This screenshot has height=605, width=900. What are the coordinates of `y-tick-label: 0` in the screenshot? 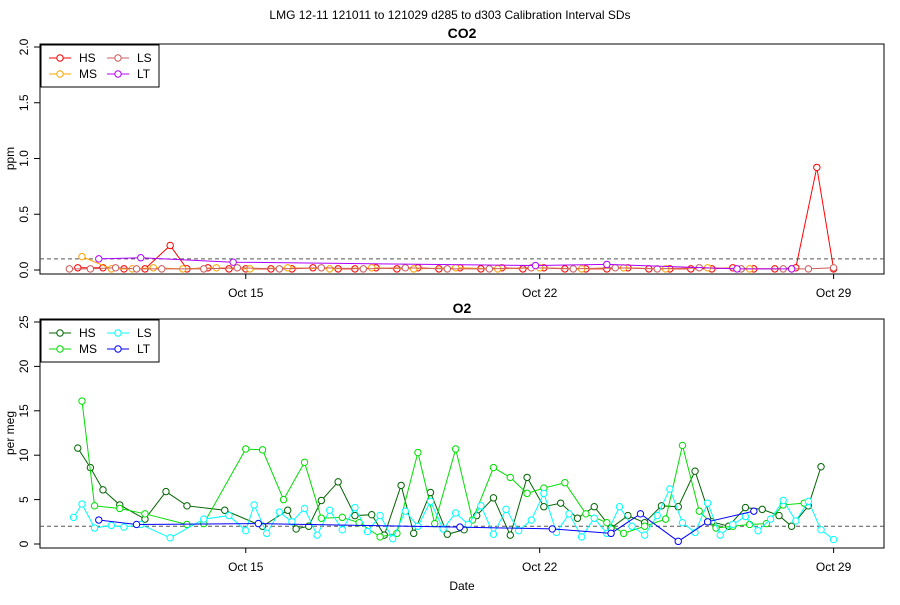 It's located at (24, 543).